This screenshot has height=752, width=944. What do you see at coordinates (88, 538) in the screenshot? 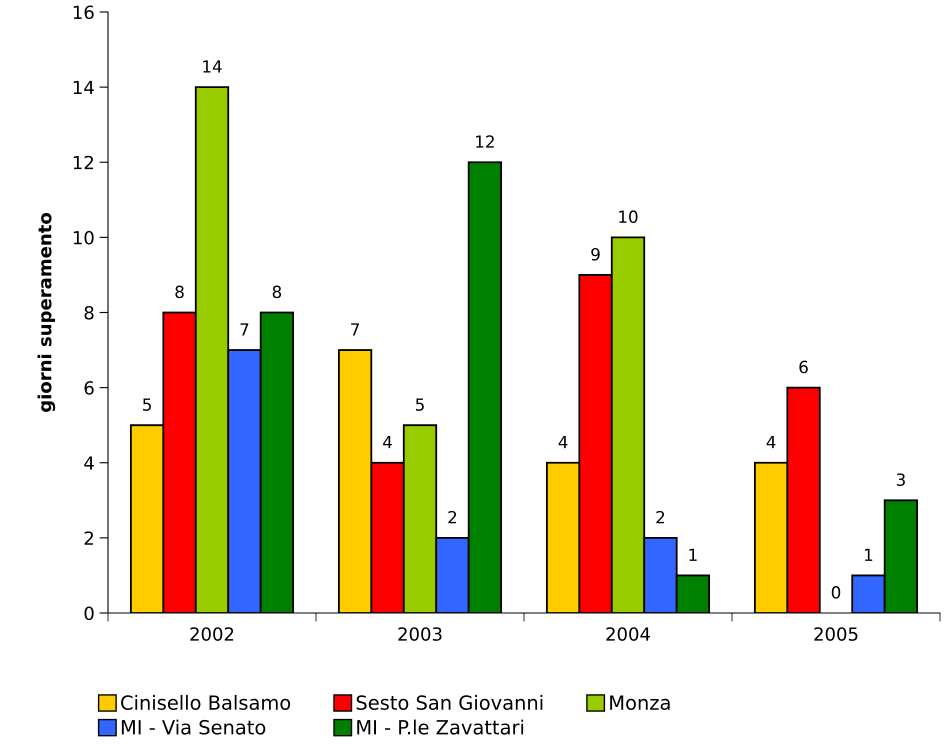
I see `y-tick-label: 2` at bounding box center [88, 538].